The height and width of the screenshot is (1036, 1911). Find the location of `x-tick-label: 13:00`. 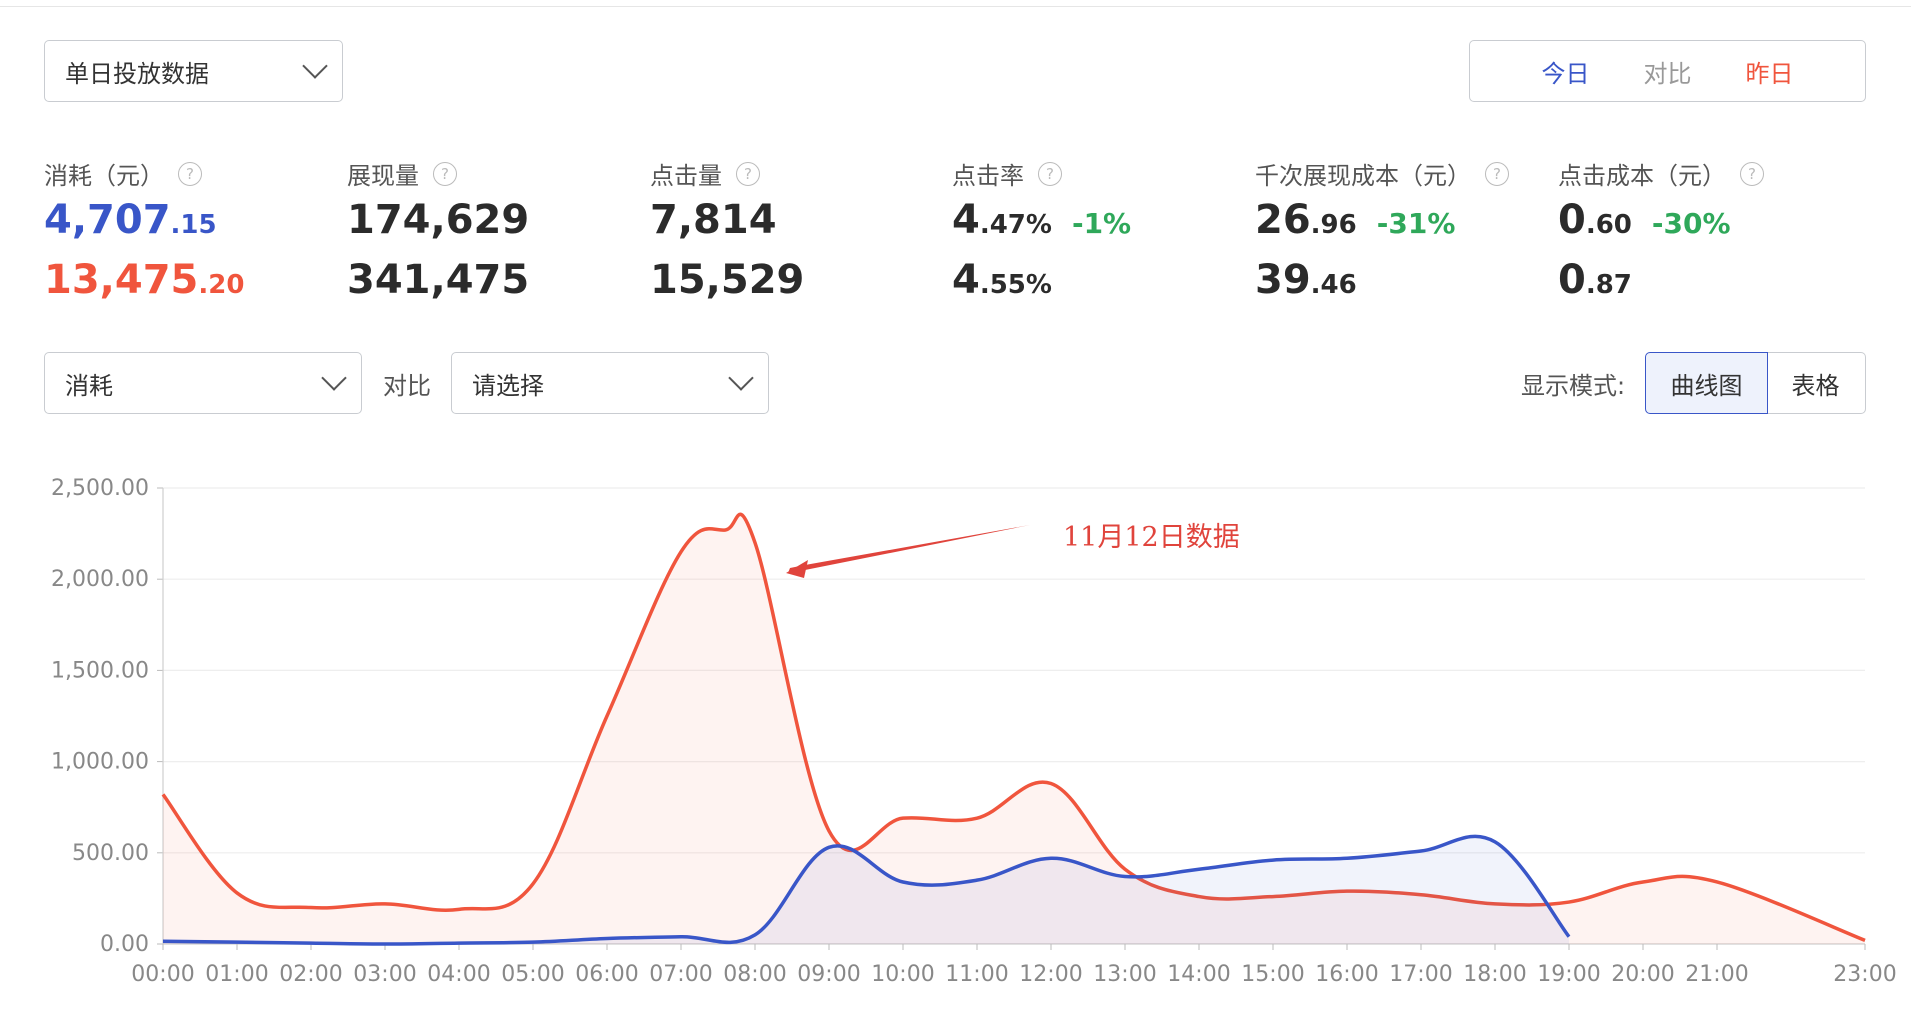

x-tick-label: 13:00 is located at coordinates (1124, 974).